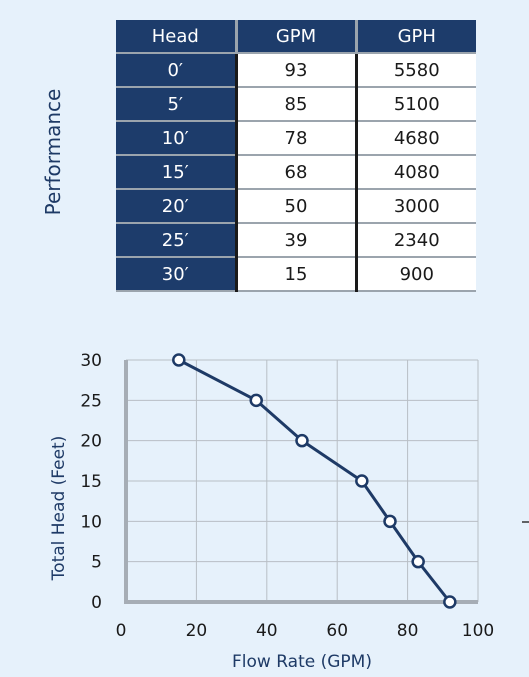  I want to click on gpm-cell: 68, so click(297, 172).